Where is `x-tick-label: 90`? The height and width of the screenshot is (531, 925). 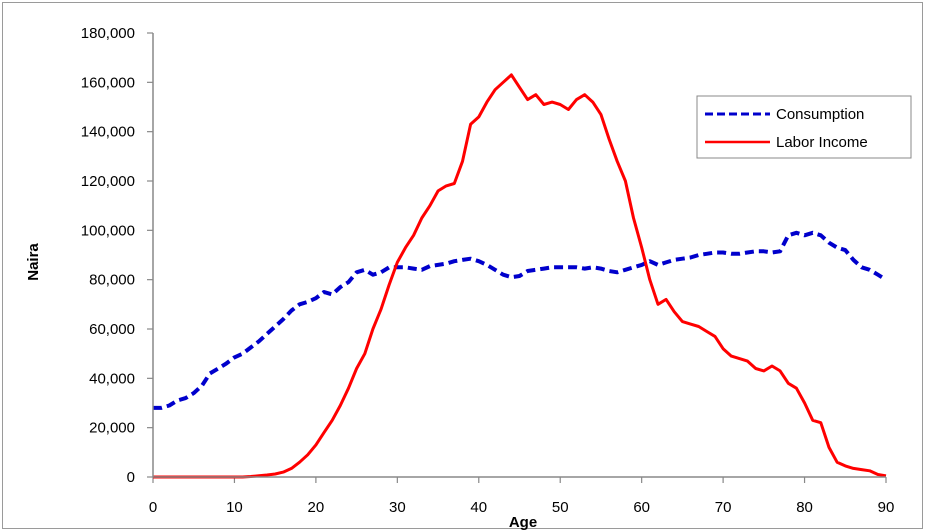
x-tick-label: 90 is located at coordinates (886, 507).